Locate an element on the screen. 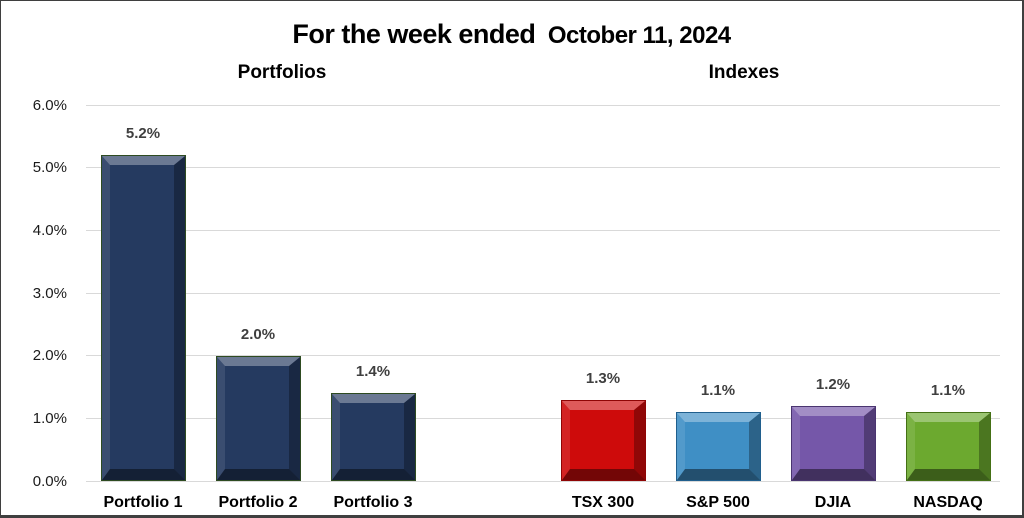  y-tick-label: 0.0% is located at coordinates (49, 481).